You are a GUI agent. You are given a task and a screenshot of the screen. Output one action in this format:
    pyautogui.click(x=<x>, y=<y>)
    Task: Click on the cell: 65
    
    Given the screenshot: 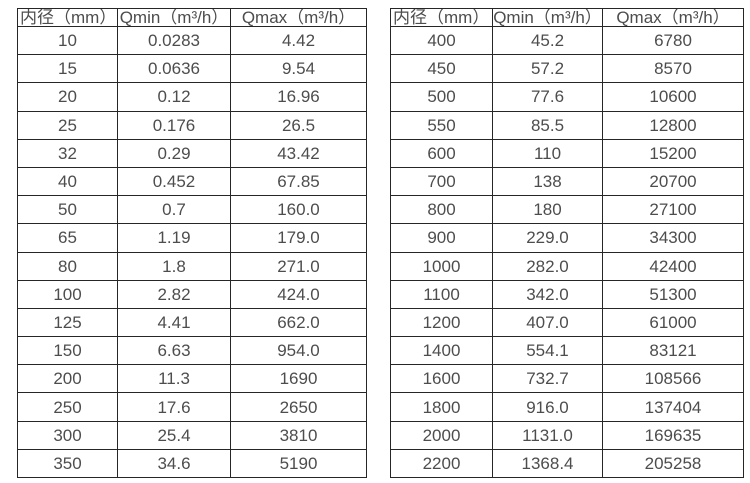 What is the action you would take?
    pyautogui.click(x=67, y=238)
    